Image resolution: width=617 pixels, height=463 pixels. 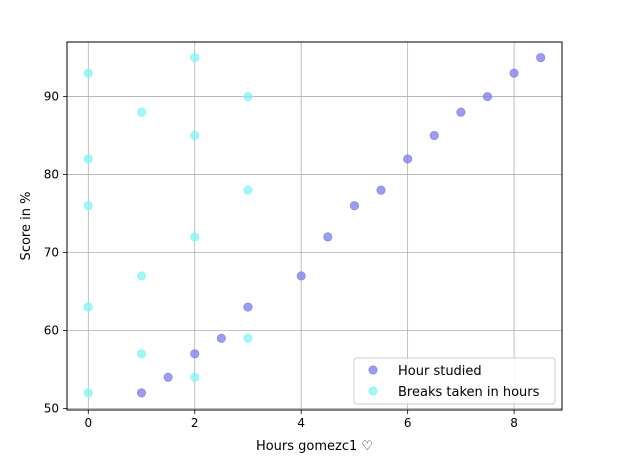 What do you see at coordinates (26, 226) in the screenshot?
I see `y-axis-label: Score in %` at bounding box center [26, 226].